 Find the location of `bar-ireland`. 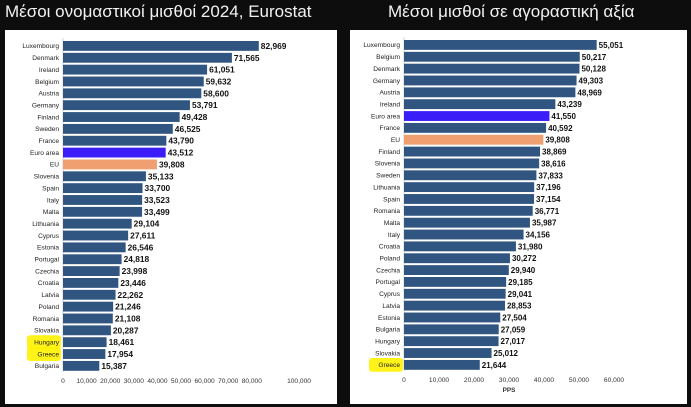

bar-ireland is located at coordinates (135, 69).